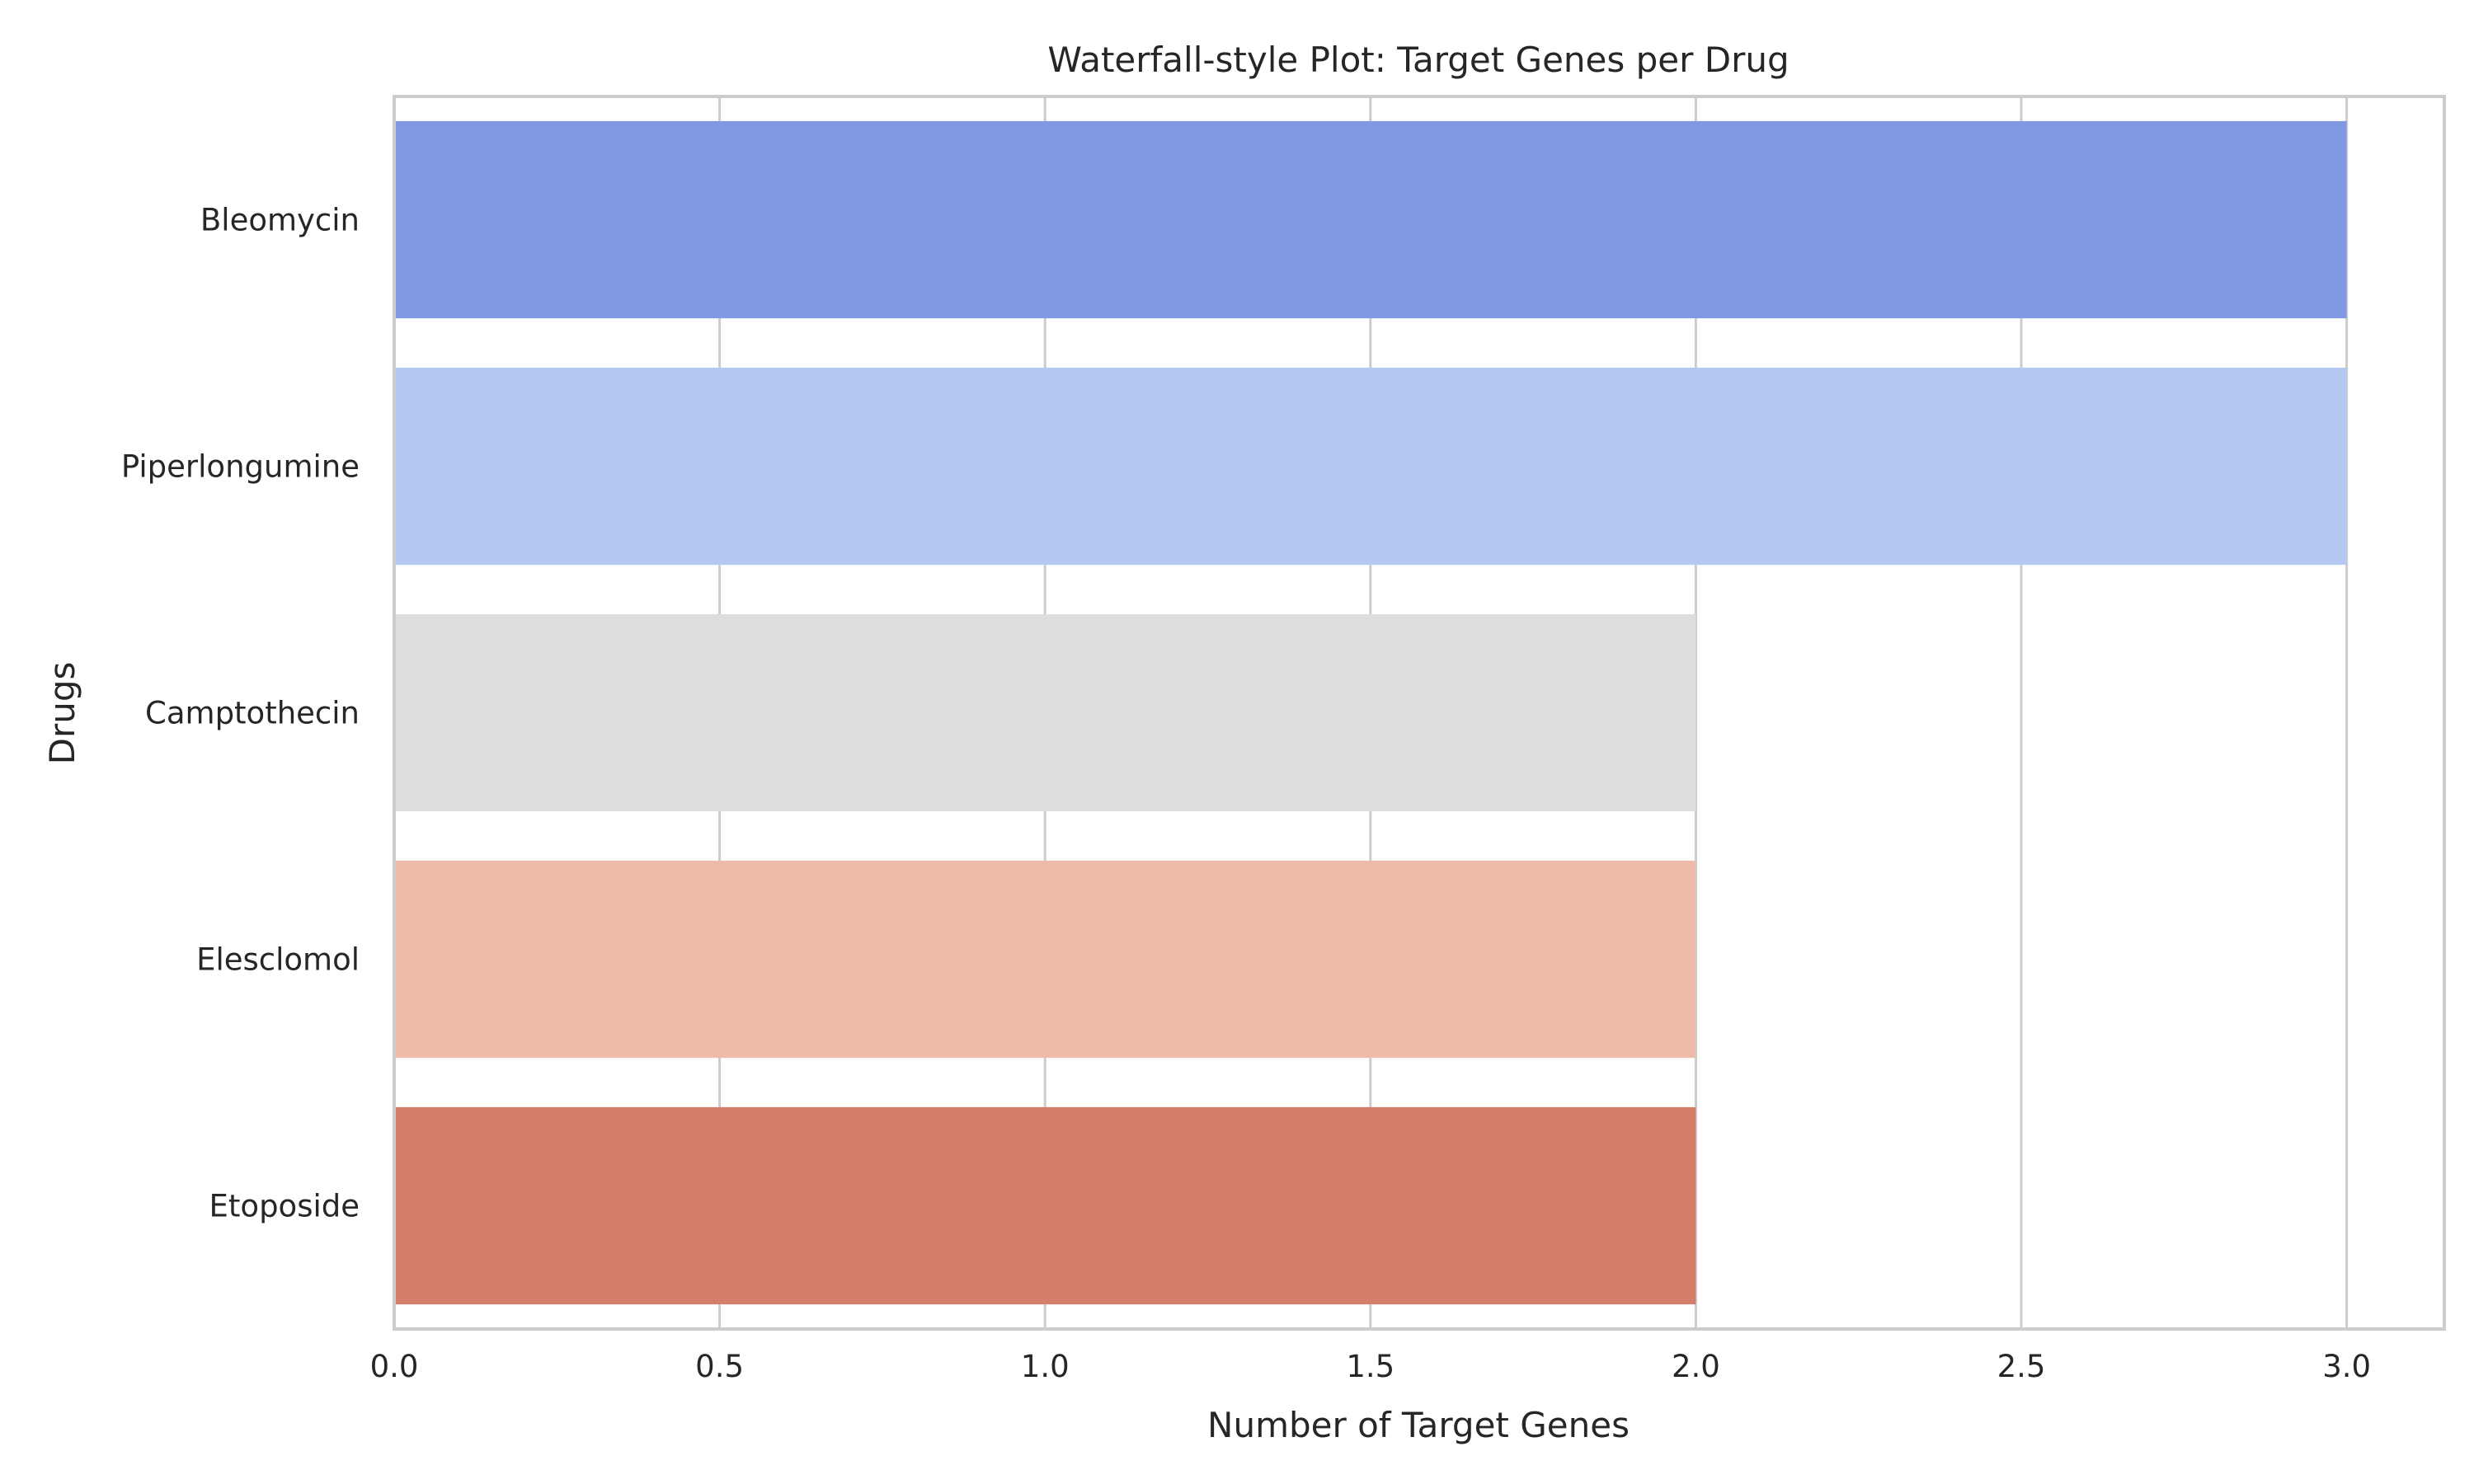 This screenshot has height=1484, width=2474. I want to click on x-tick-labels: 0.0 0.5 1.0 1.5 2.0 2.5 3.0, so click(1370, 1366).